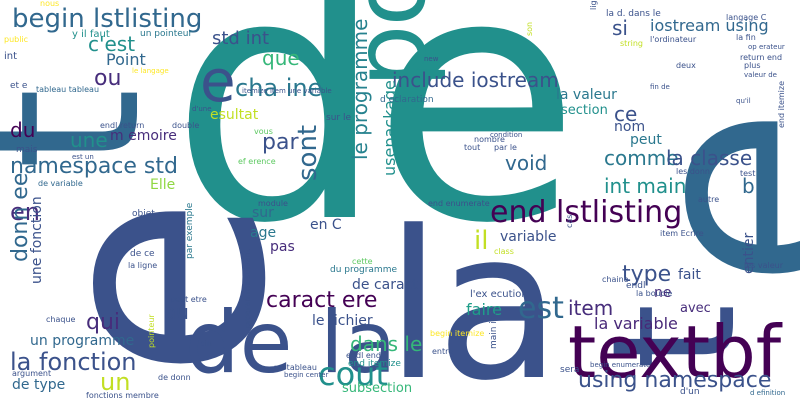 The image size is (800, 400). I want to click on word: begin enumerate, so click(620, 365).